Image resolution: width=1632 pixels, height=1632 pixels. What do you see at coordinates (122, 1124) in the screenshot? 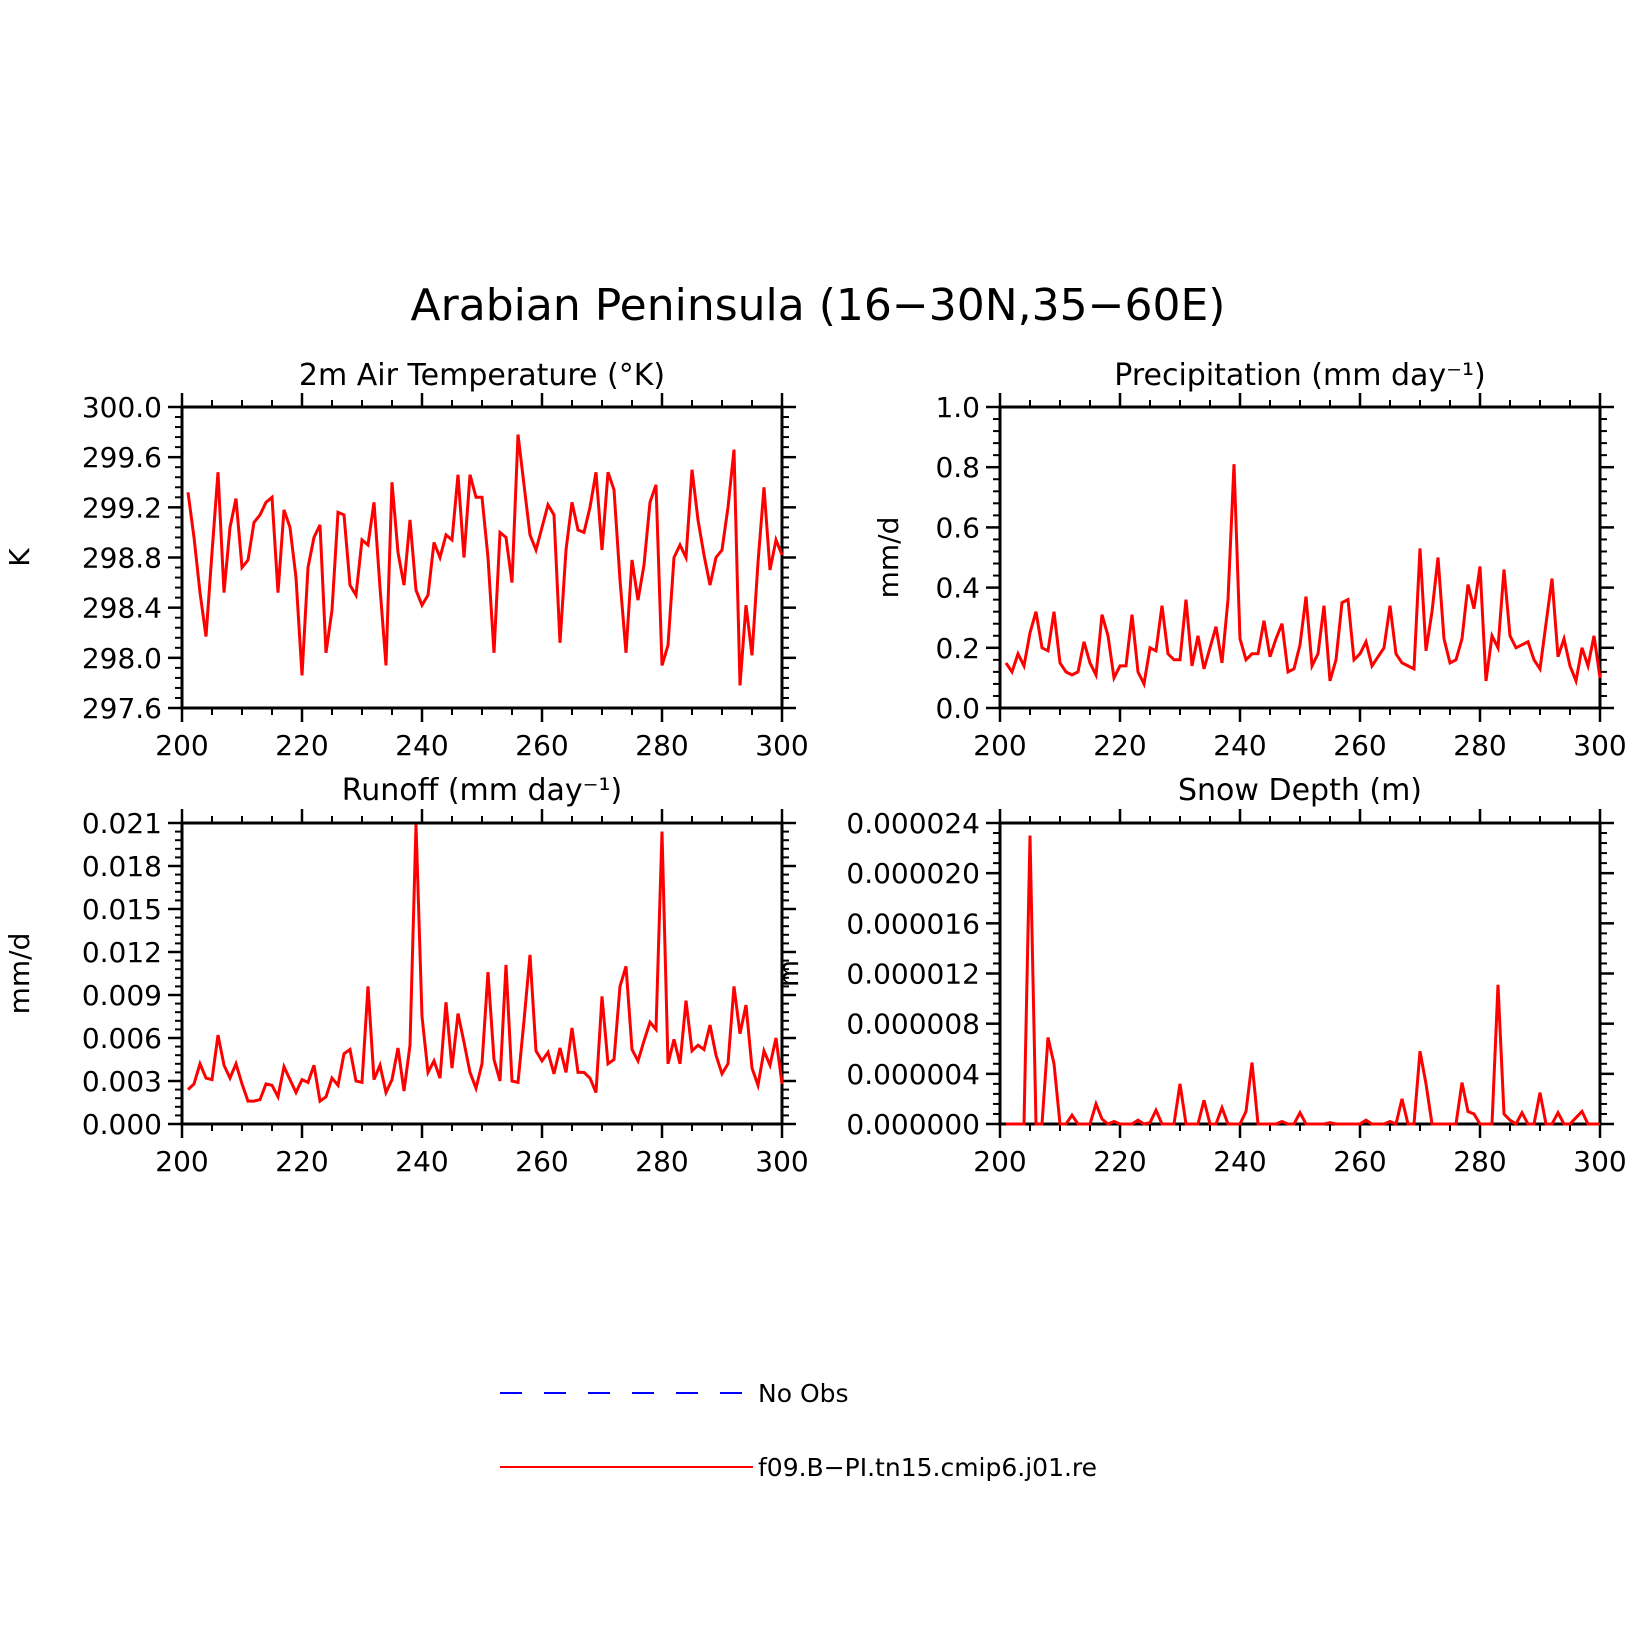
I see `y-tick-label: 0.000` at bounding box center [122, 1124].